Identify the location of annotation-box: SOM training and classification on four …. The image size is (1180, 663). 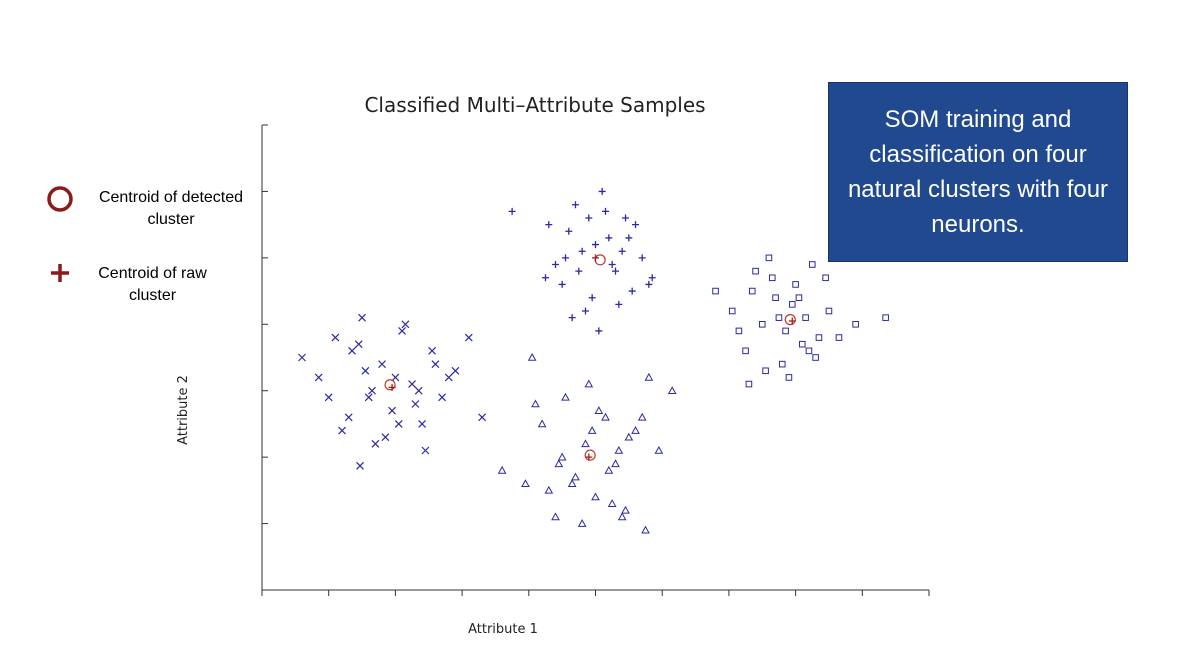
(978, 172).